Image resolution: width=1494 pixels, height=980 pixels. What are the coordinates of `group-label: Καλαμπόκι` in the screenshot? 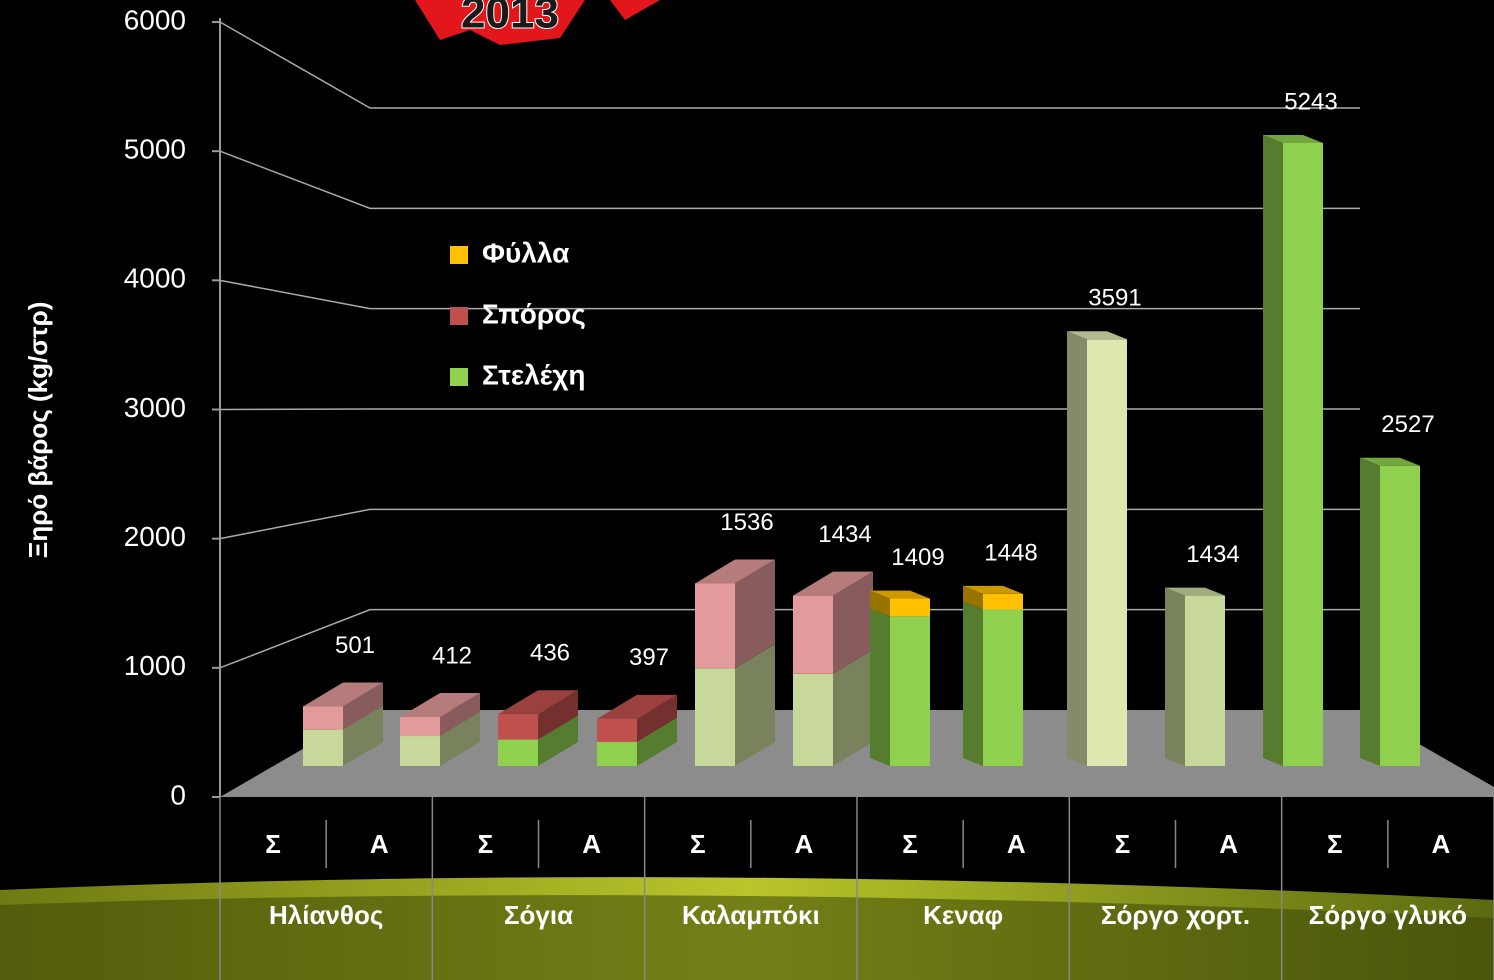 It's located at (751, 915).